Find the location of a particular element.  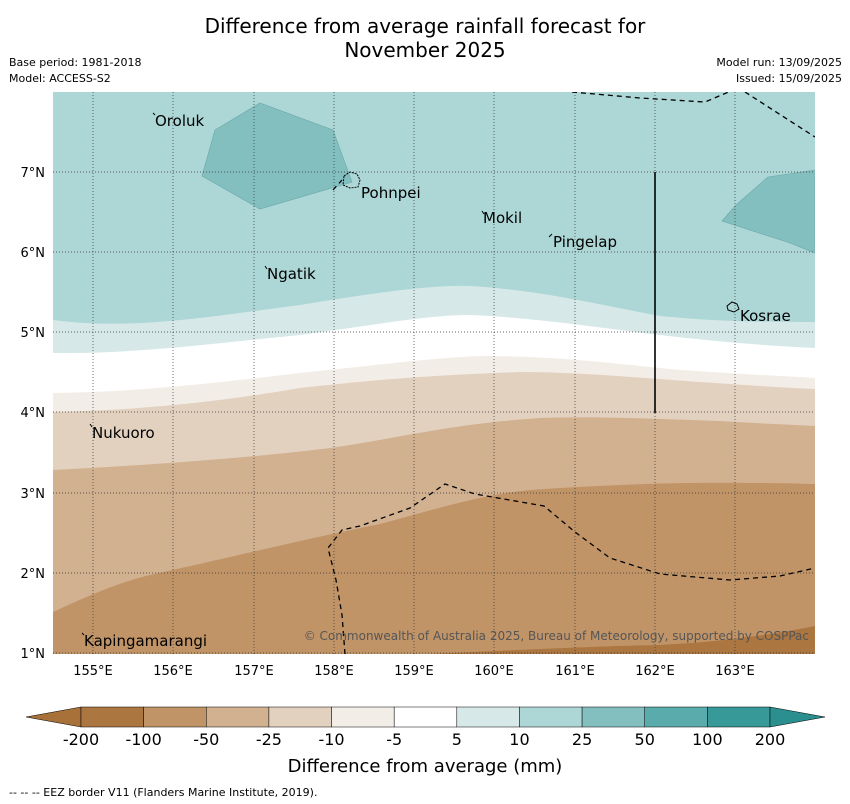

legend-tick-label: -50 is located at coordinates (206, 739).